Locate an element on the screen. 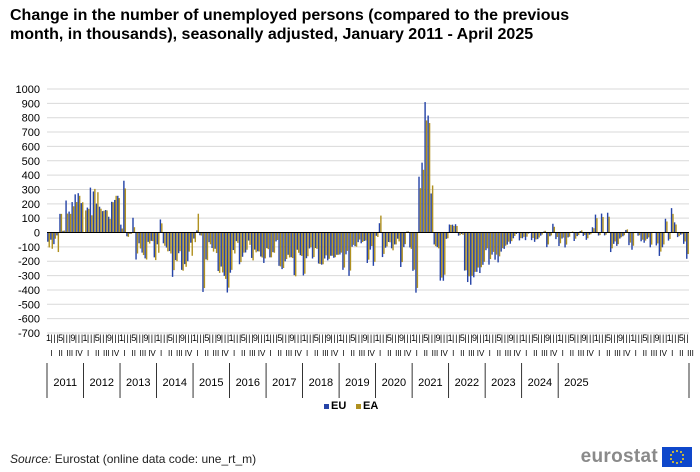 The height and width of the screenshot is (472, 700). y-tick-label: 700 is located at coordinates (31, 133).